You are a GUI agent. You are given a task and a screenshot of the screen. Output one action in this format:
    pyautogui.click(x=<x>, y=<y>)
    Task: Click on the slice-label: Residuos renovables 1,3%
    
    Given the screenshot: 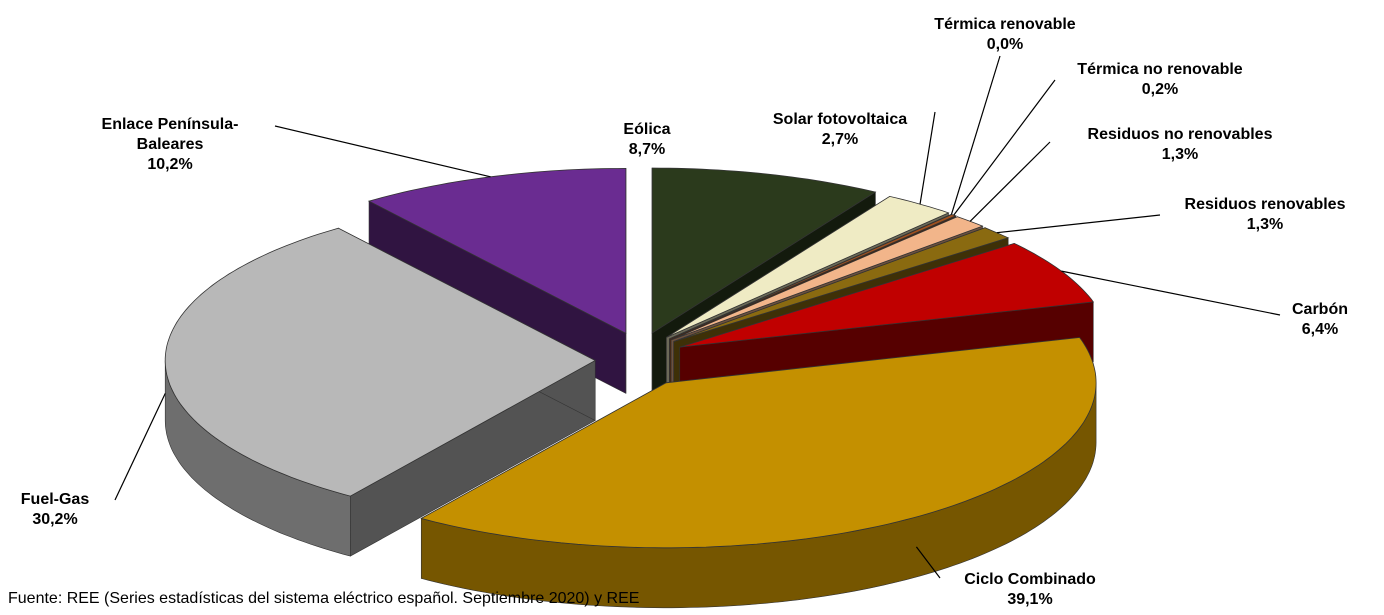 What is the action you would take?
    pyautogui.click(x=1265, y=215)
    